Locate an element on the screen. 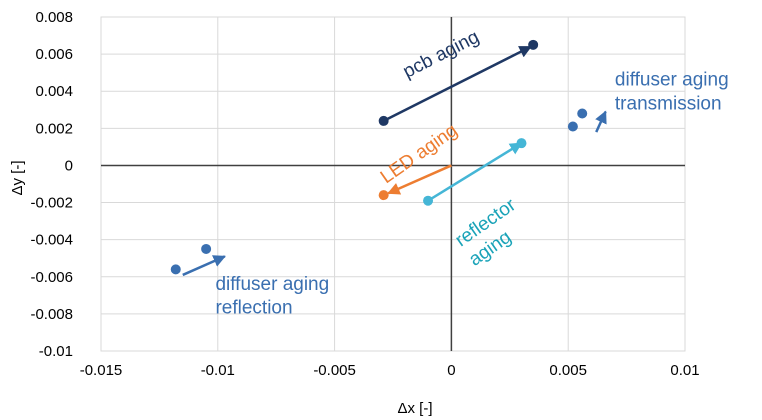 Image resolution: width=762 pixels, height=420 pixels. x-tick-label: -0.01 is located at coordinates (218, 370).